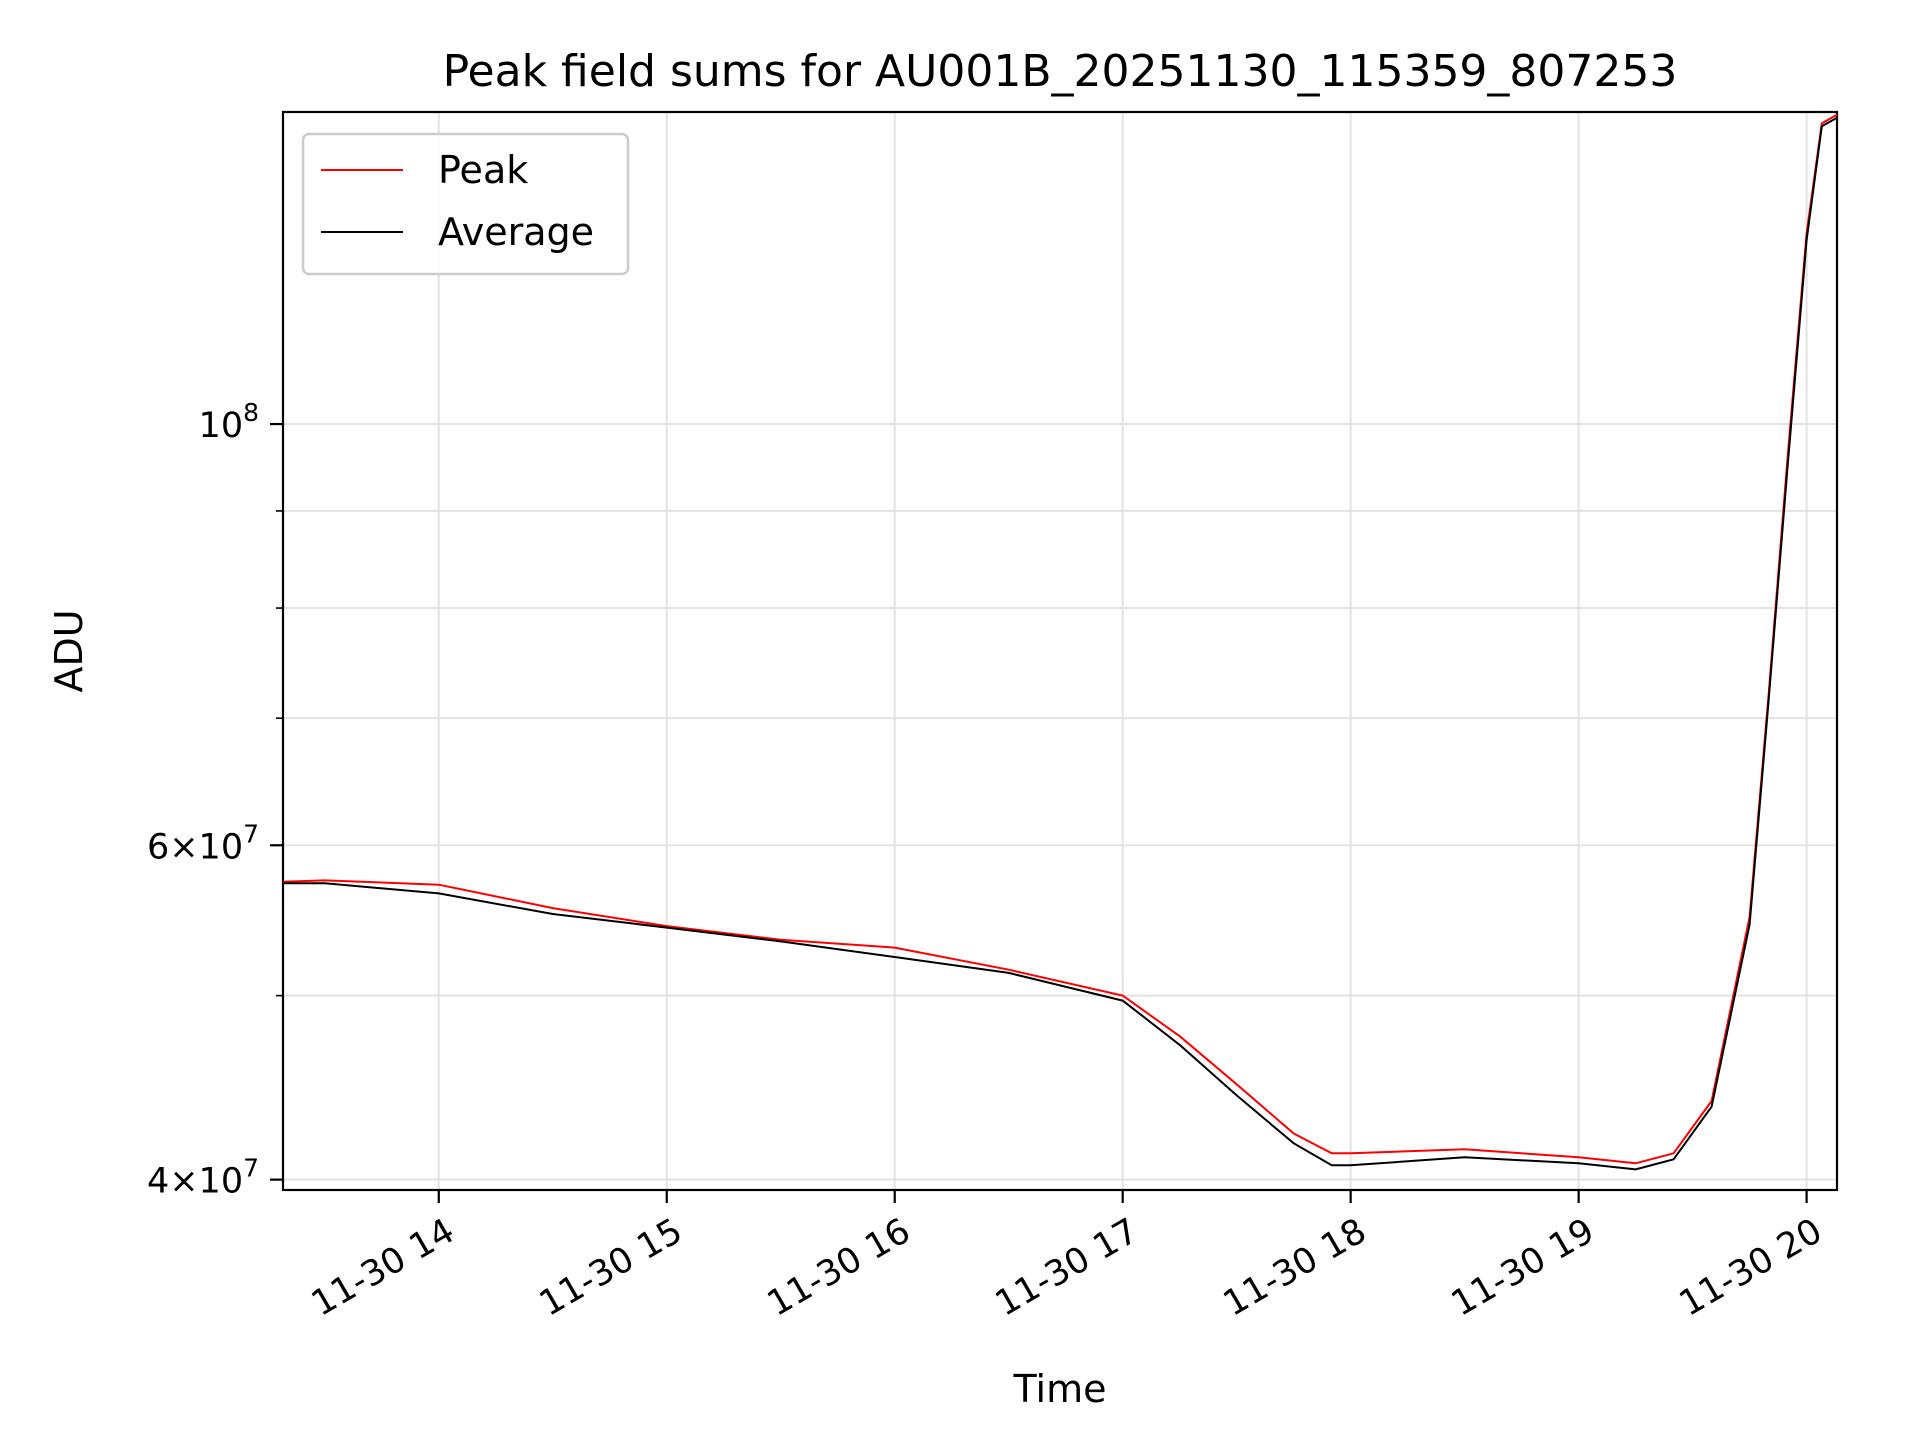 This screenshot has width=1920, height=1440. I want to click on y-axis-label: ADU, so click(69, 650).